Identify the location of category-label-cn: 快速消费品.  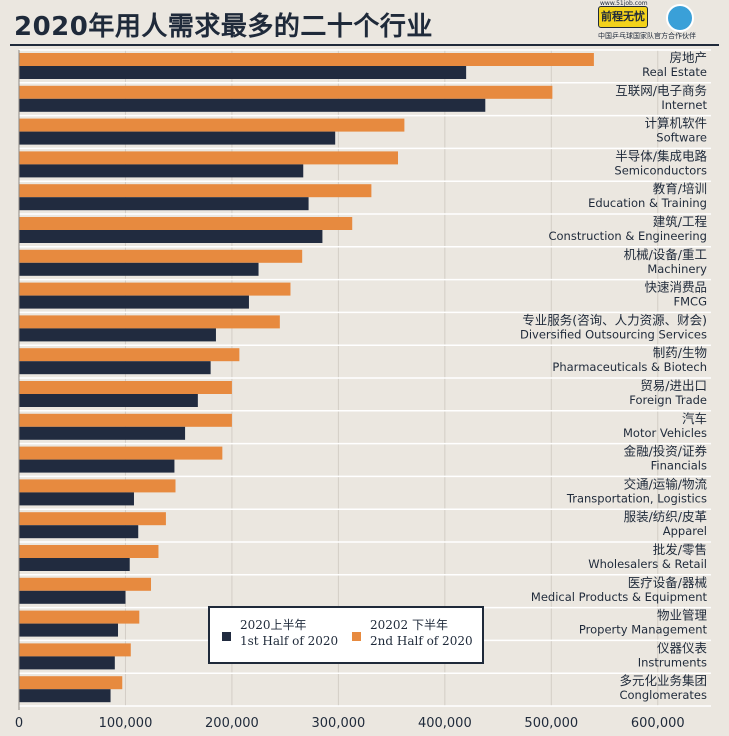
(675, 287).